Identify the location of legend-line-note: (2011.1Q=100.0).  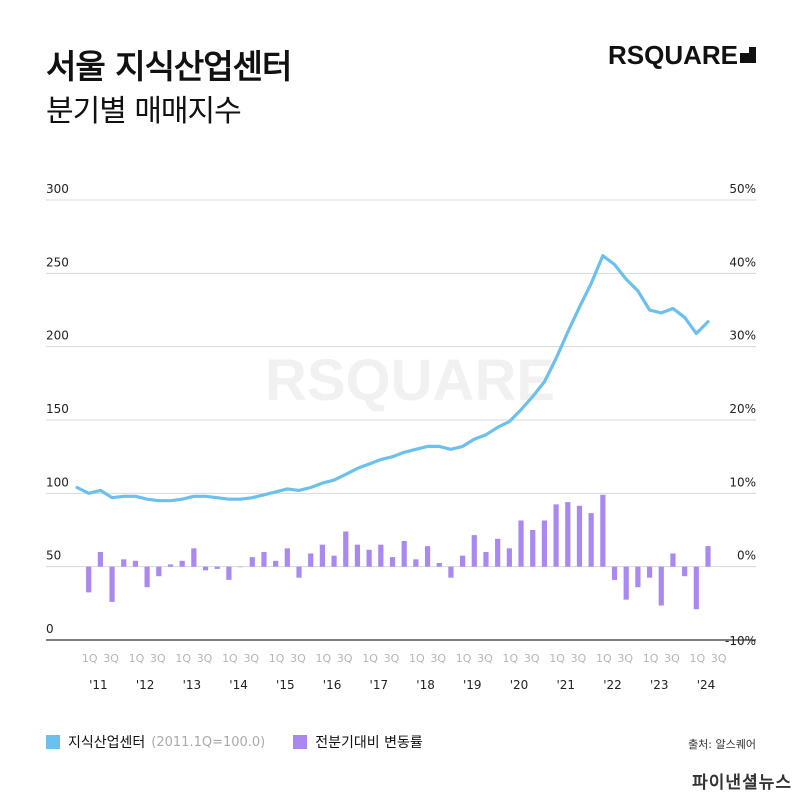
(208, 742).